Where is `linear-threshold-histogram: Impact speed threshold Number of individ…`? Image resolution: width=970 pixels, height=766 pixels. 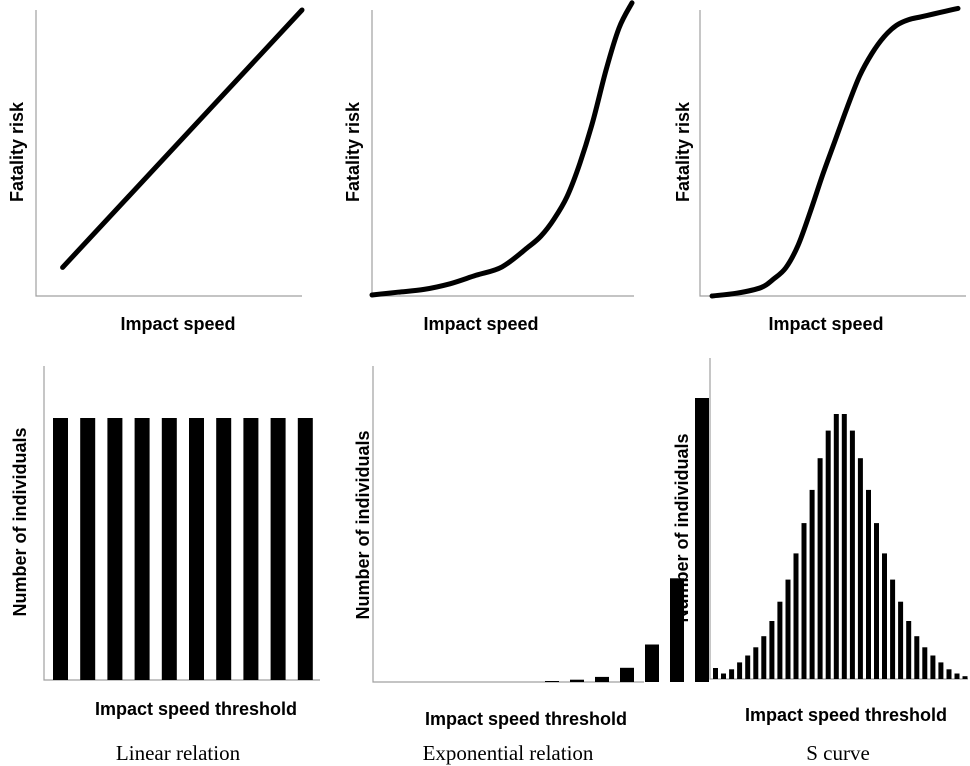 linear-threshold-histogram: Impact speed threshold Number of individ… is located at coordinates (165, 542).